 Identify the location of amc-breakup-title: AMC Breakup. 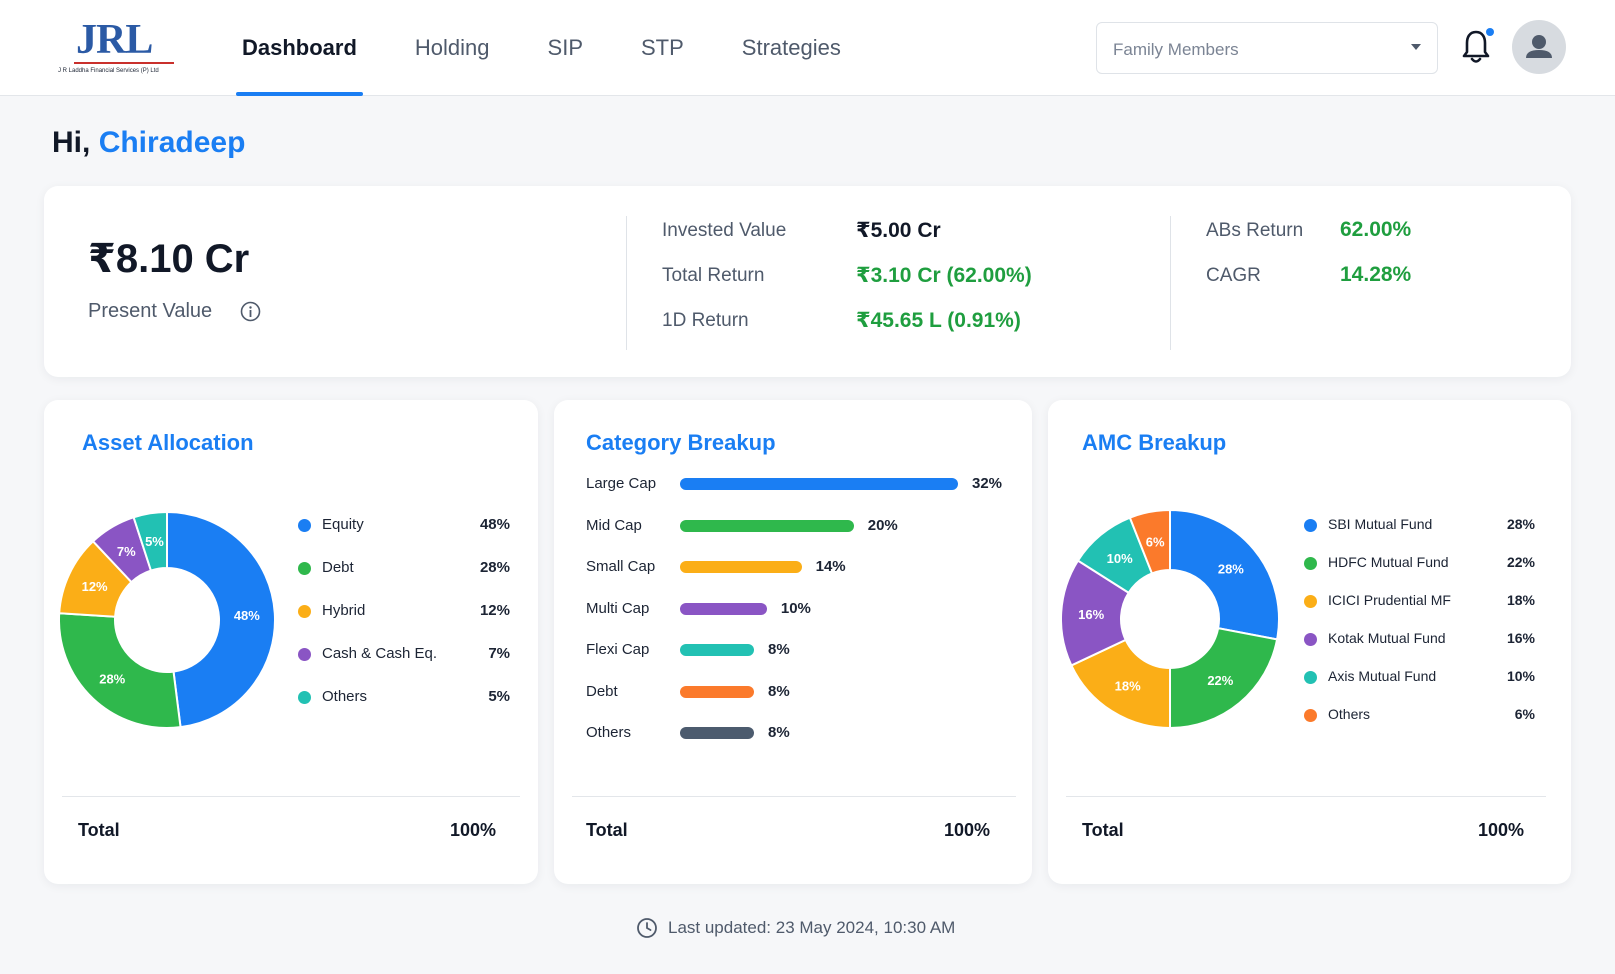
(1154, 442).